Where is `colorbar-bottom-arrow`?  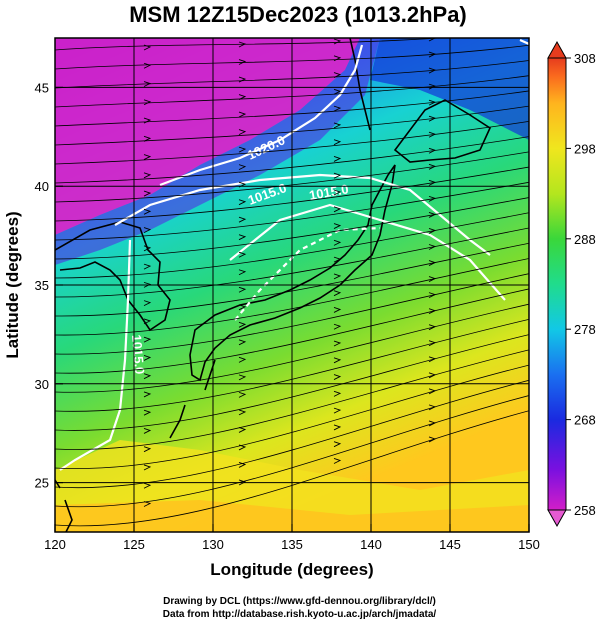 colorbar-bottom-arrow is located at coordinates (557, 518).